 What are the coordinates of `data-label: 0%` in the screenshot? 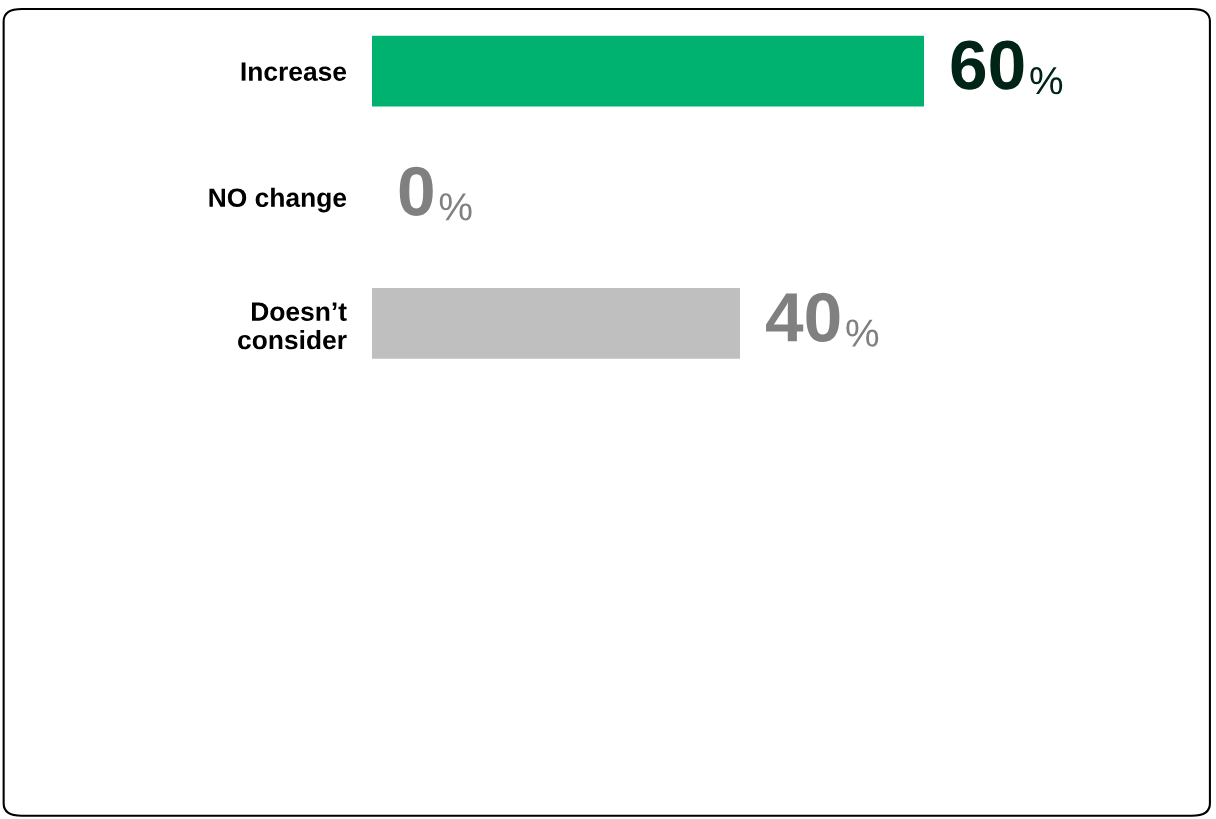 It's located at (435, 193).